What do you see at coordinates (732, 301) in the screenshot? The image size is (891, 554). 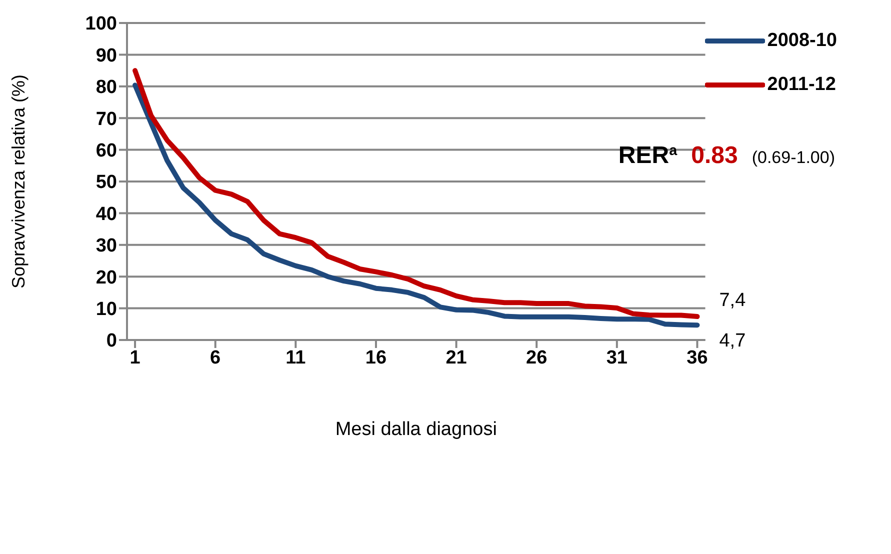 I see `annotation: 7,4` at bounding box center [732, 301].